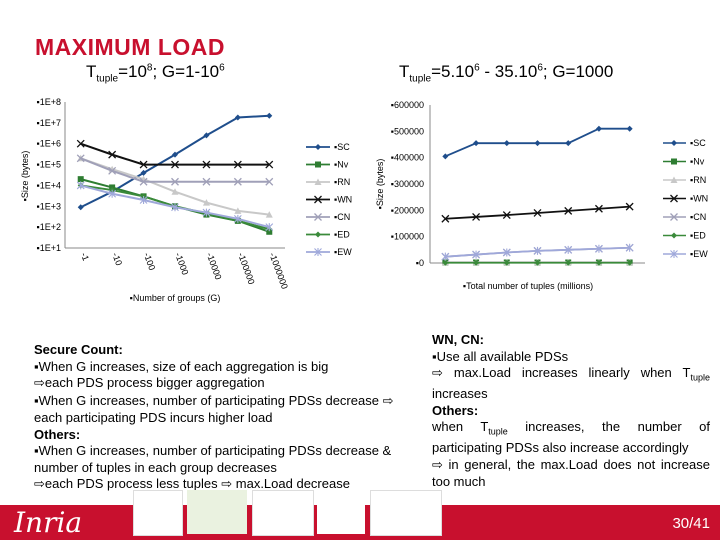 The height and width of the screenshot is (540, 720). I want to click on inria-logo: Inria, so click(48, 522).